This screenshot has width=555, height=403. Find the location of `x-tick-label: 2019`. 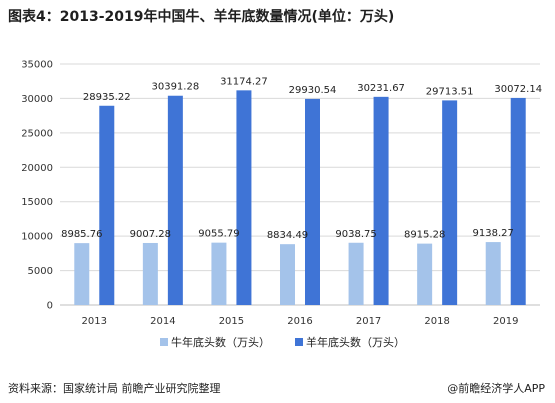

x-tick-label: 2019 is located at coordinates (505, 321).